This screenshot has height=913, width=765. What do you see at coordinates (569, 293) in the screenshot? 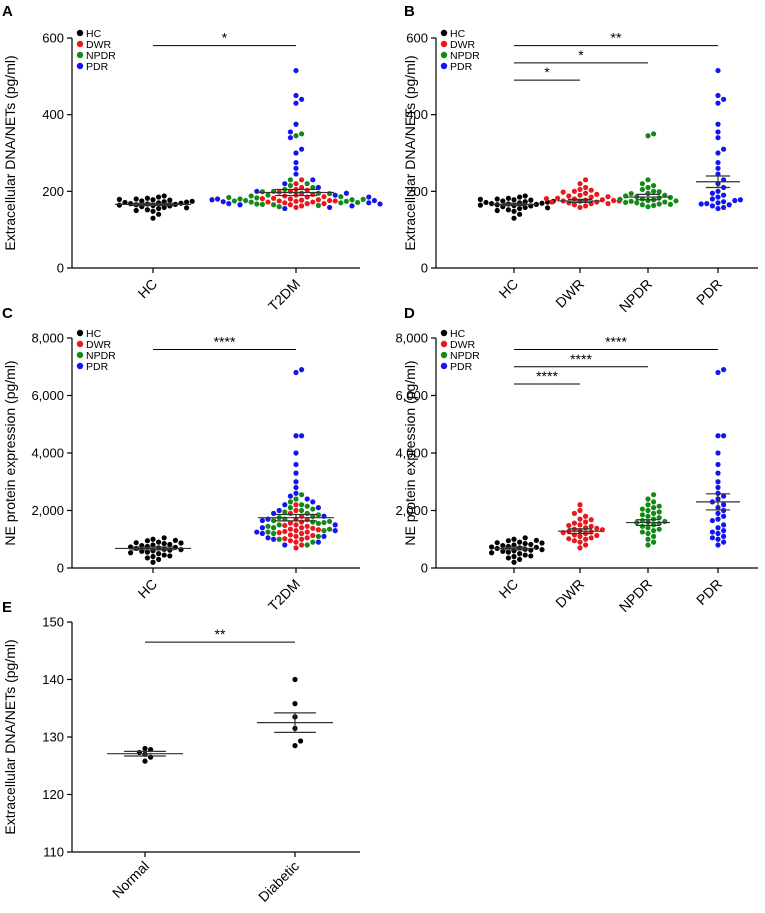
I see `x-tick-label: DWR` at bounding box center [569, 293].